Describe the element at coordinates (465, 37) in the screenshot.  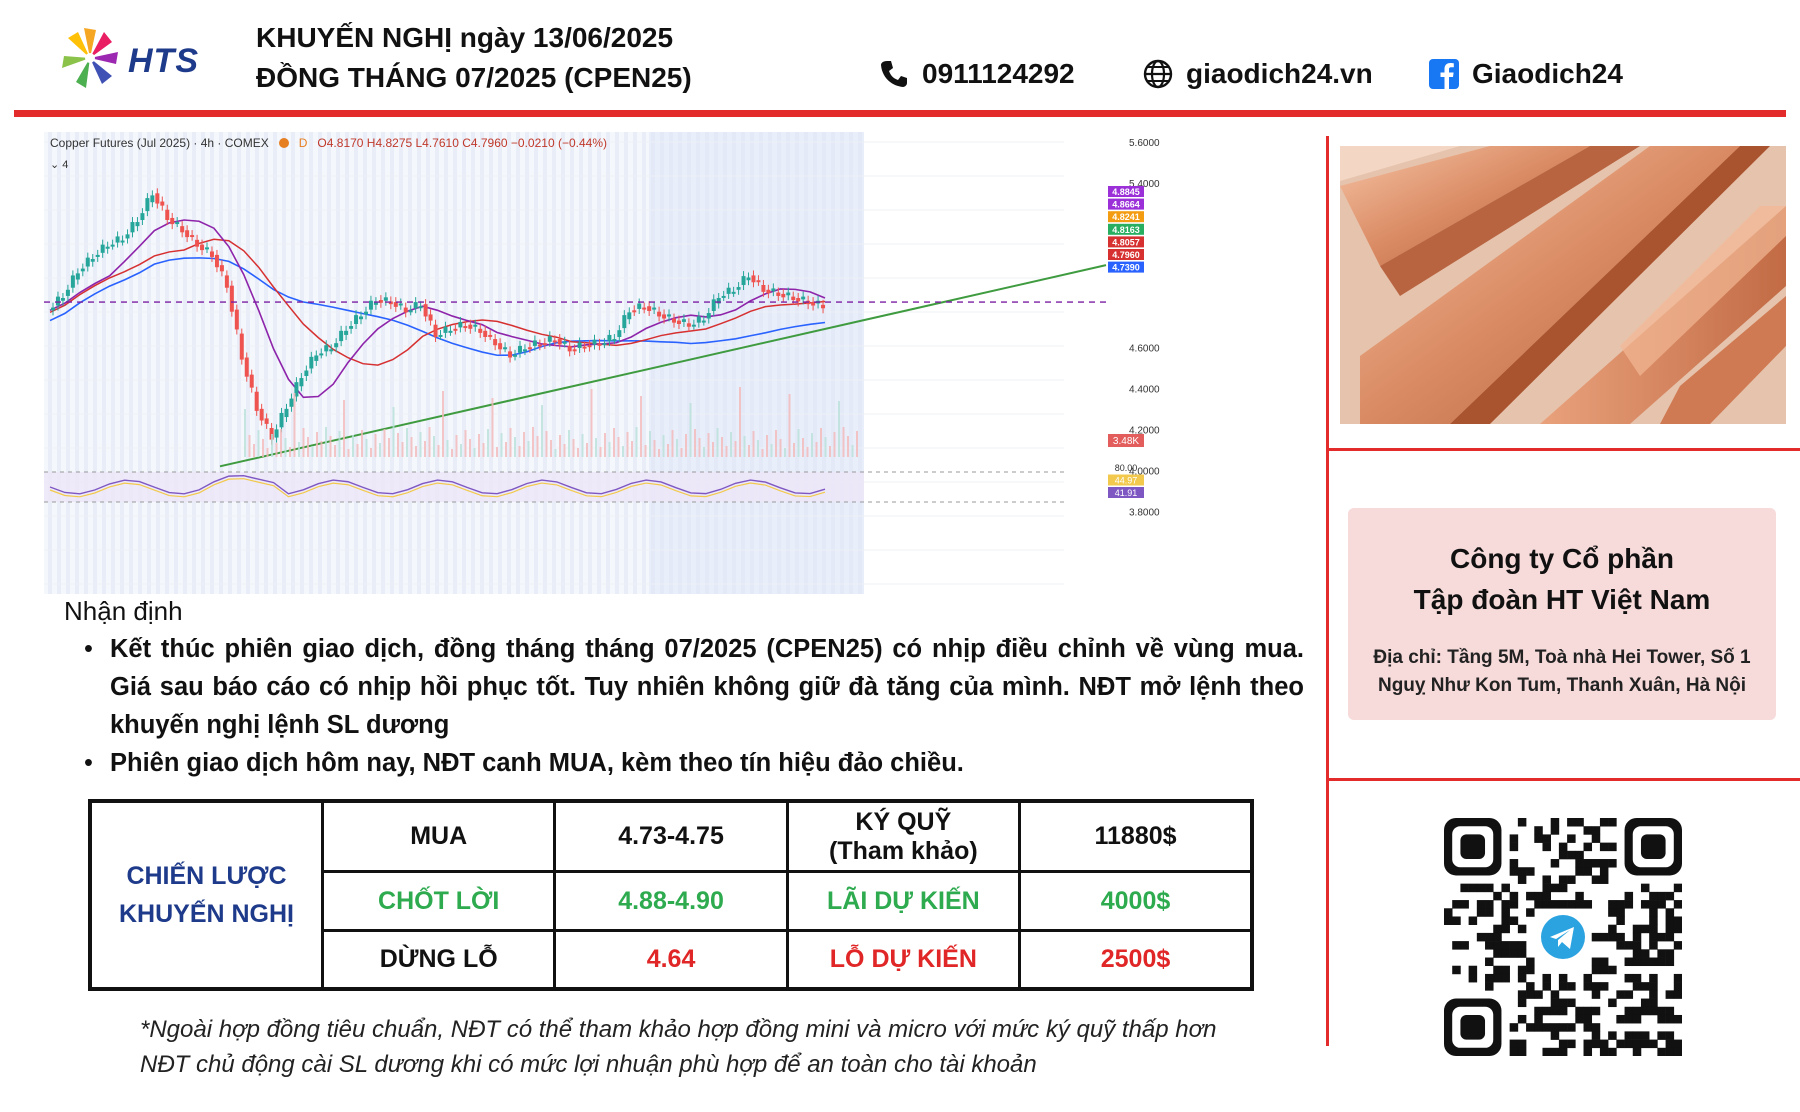
I see `recommendation-date-title: KHUYẾN NGHỊ ngày 13/06/2025` at that location.